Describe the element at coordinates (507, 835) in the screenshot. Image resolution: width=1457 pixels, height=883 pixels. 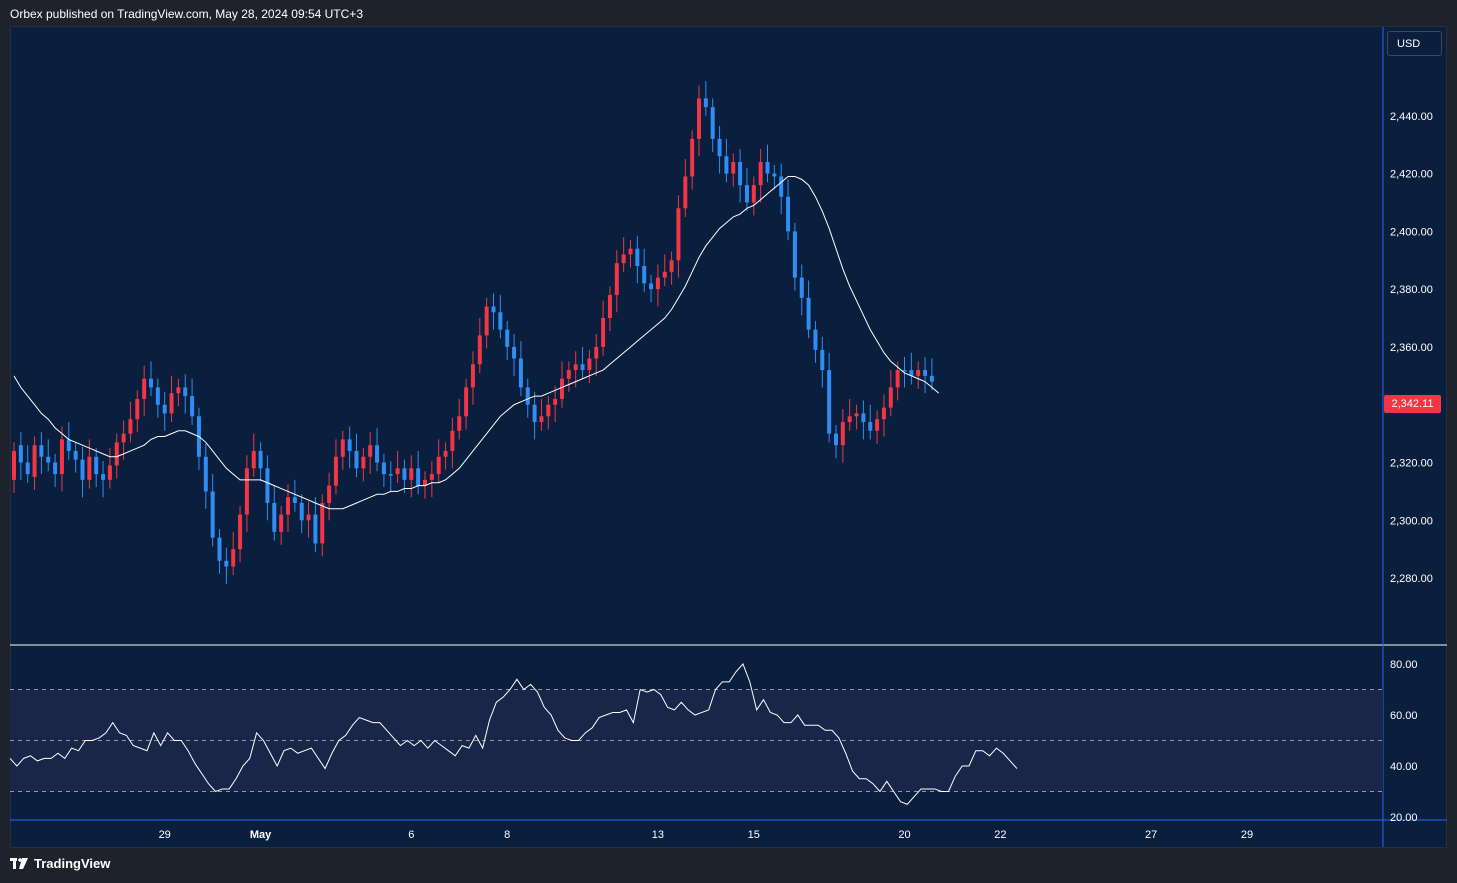
I see `time-tick-label: 8` at that location.